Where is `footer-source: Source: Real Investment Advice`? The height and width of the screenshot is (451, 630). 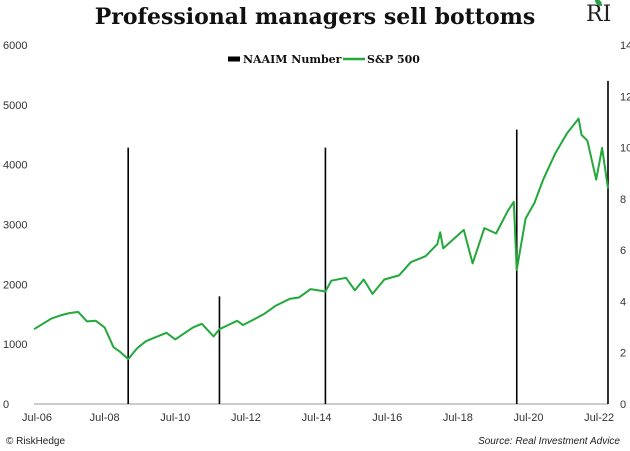
footer-source: Source: Real Investment Advice is located at coordinates (549, 441).